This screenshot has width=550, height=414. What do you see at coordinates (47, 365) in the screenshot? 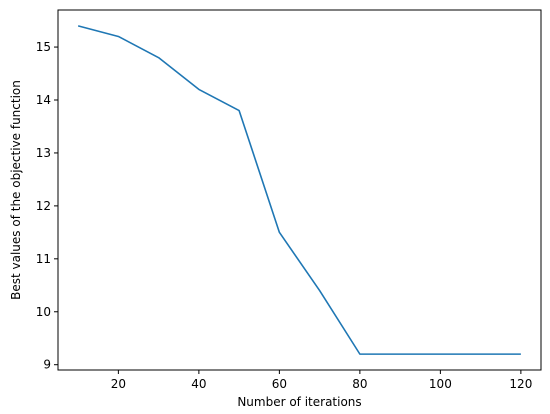
I see `y-tick-label: 9` at bounding box center [47, 365].